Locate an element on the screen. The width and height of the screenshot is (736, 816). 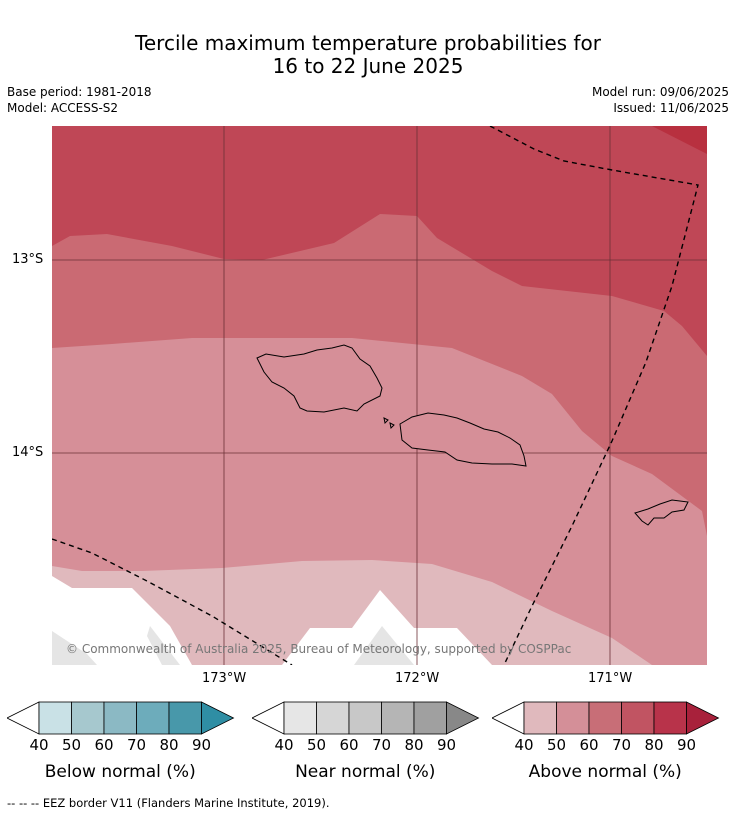
eez-border-west is located at coordinates (172, 601).